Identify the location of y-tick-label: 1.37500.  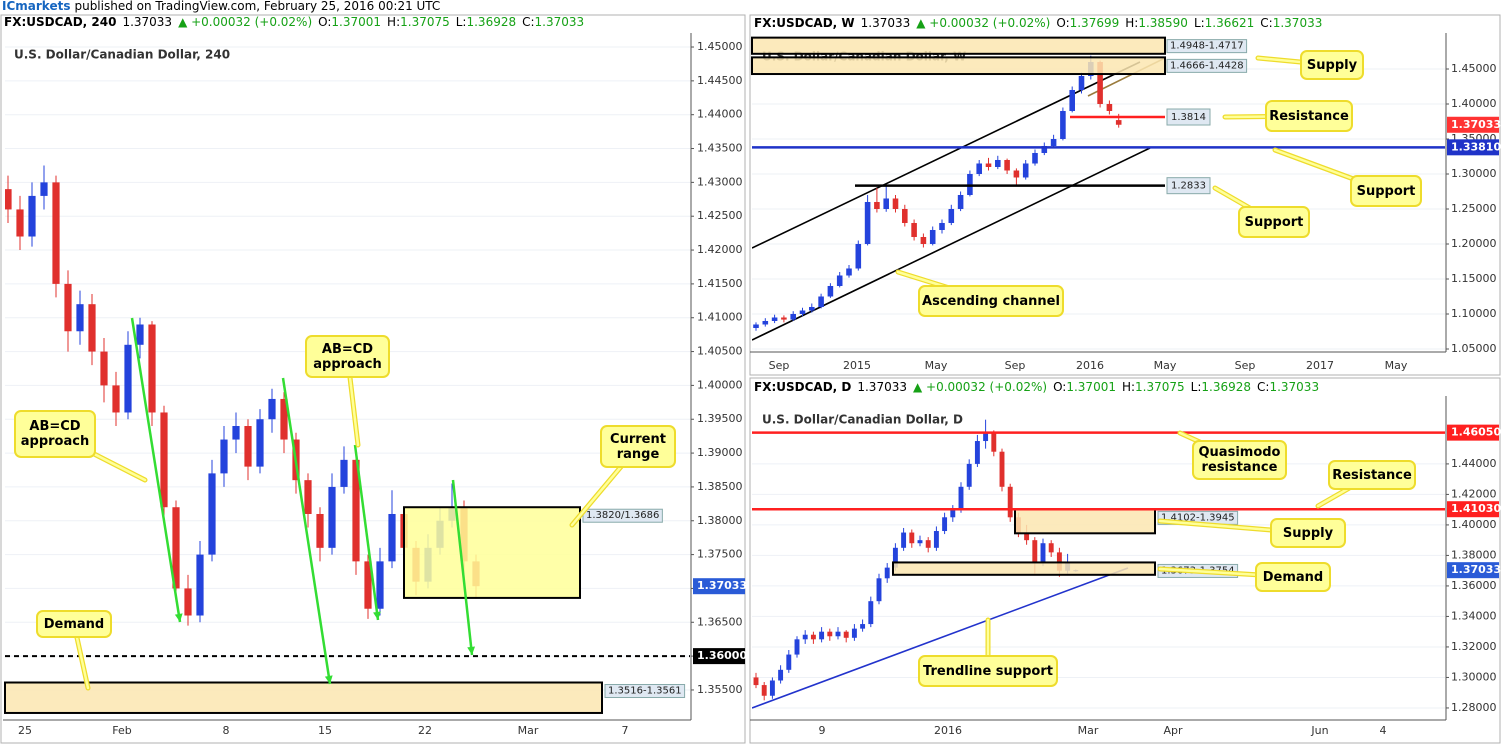
(720, 554).